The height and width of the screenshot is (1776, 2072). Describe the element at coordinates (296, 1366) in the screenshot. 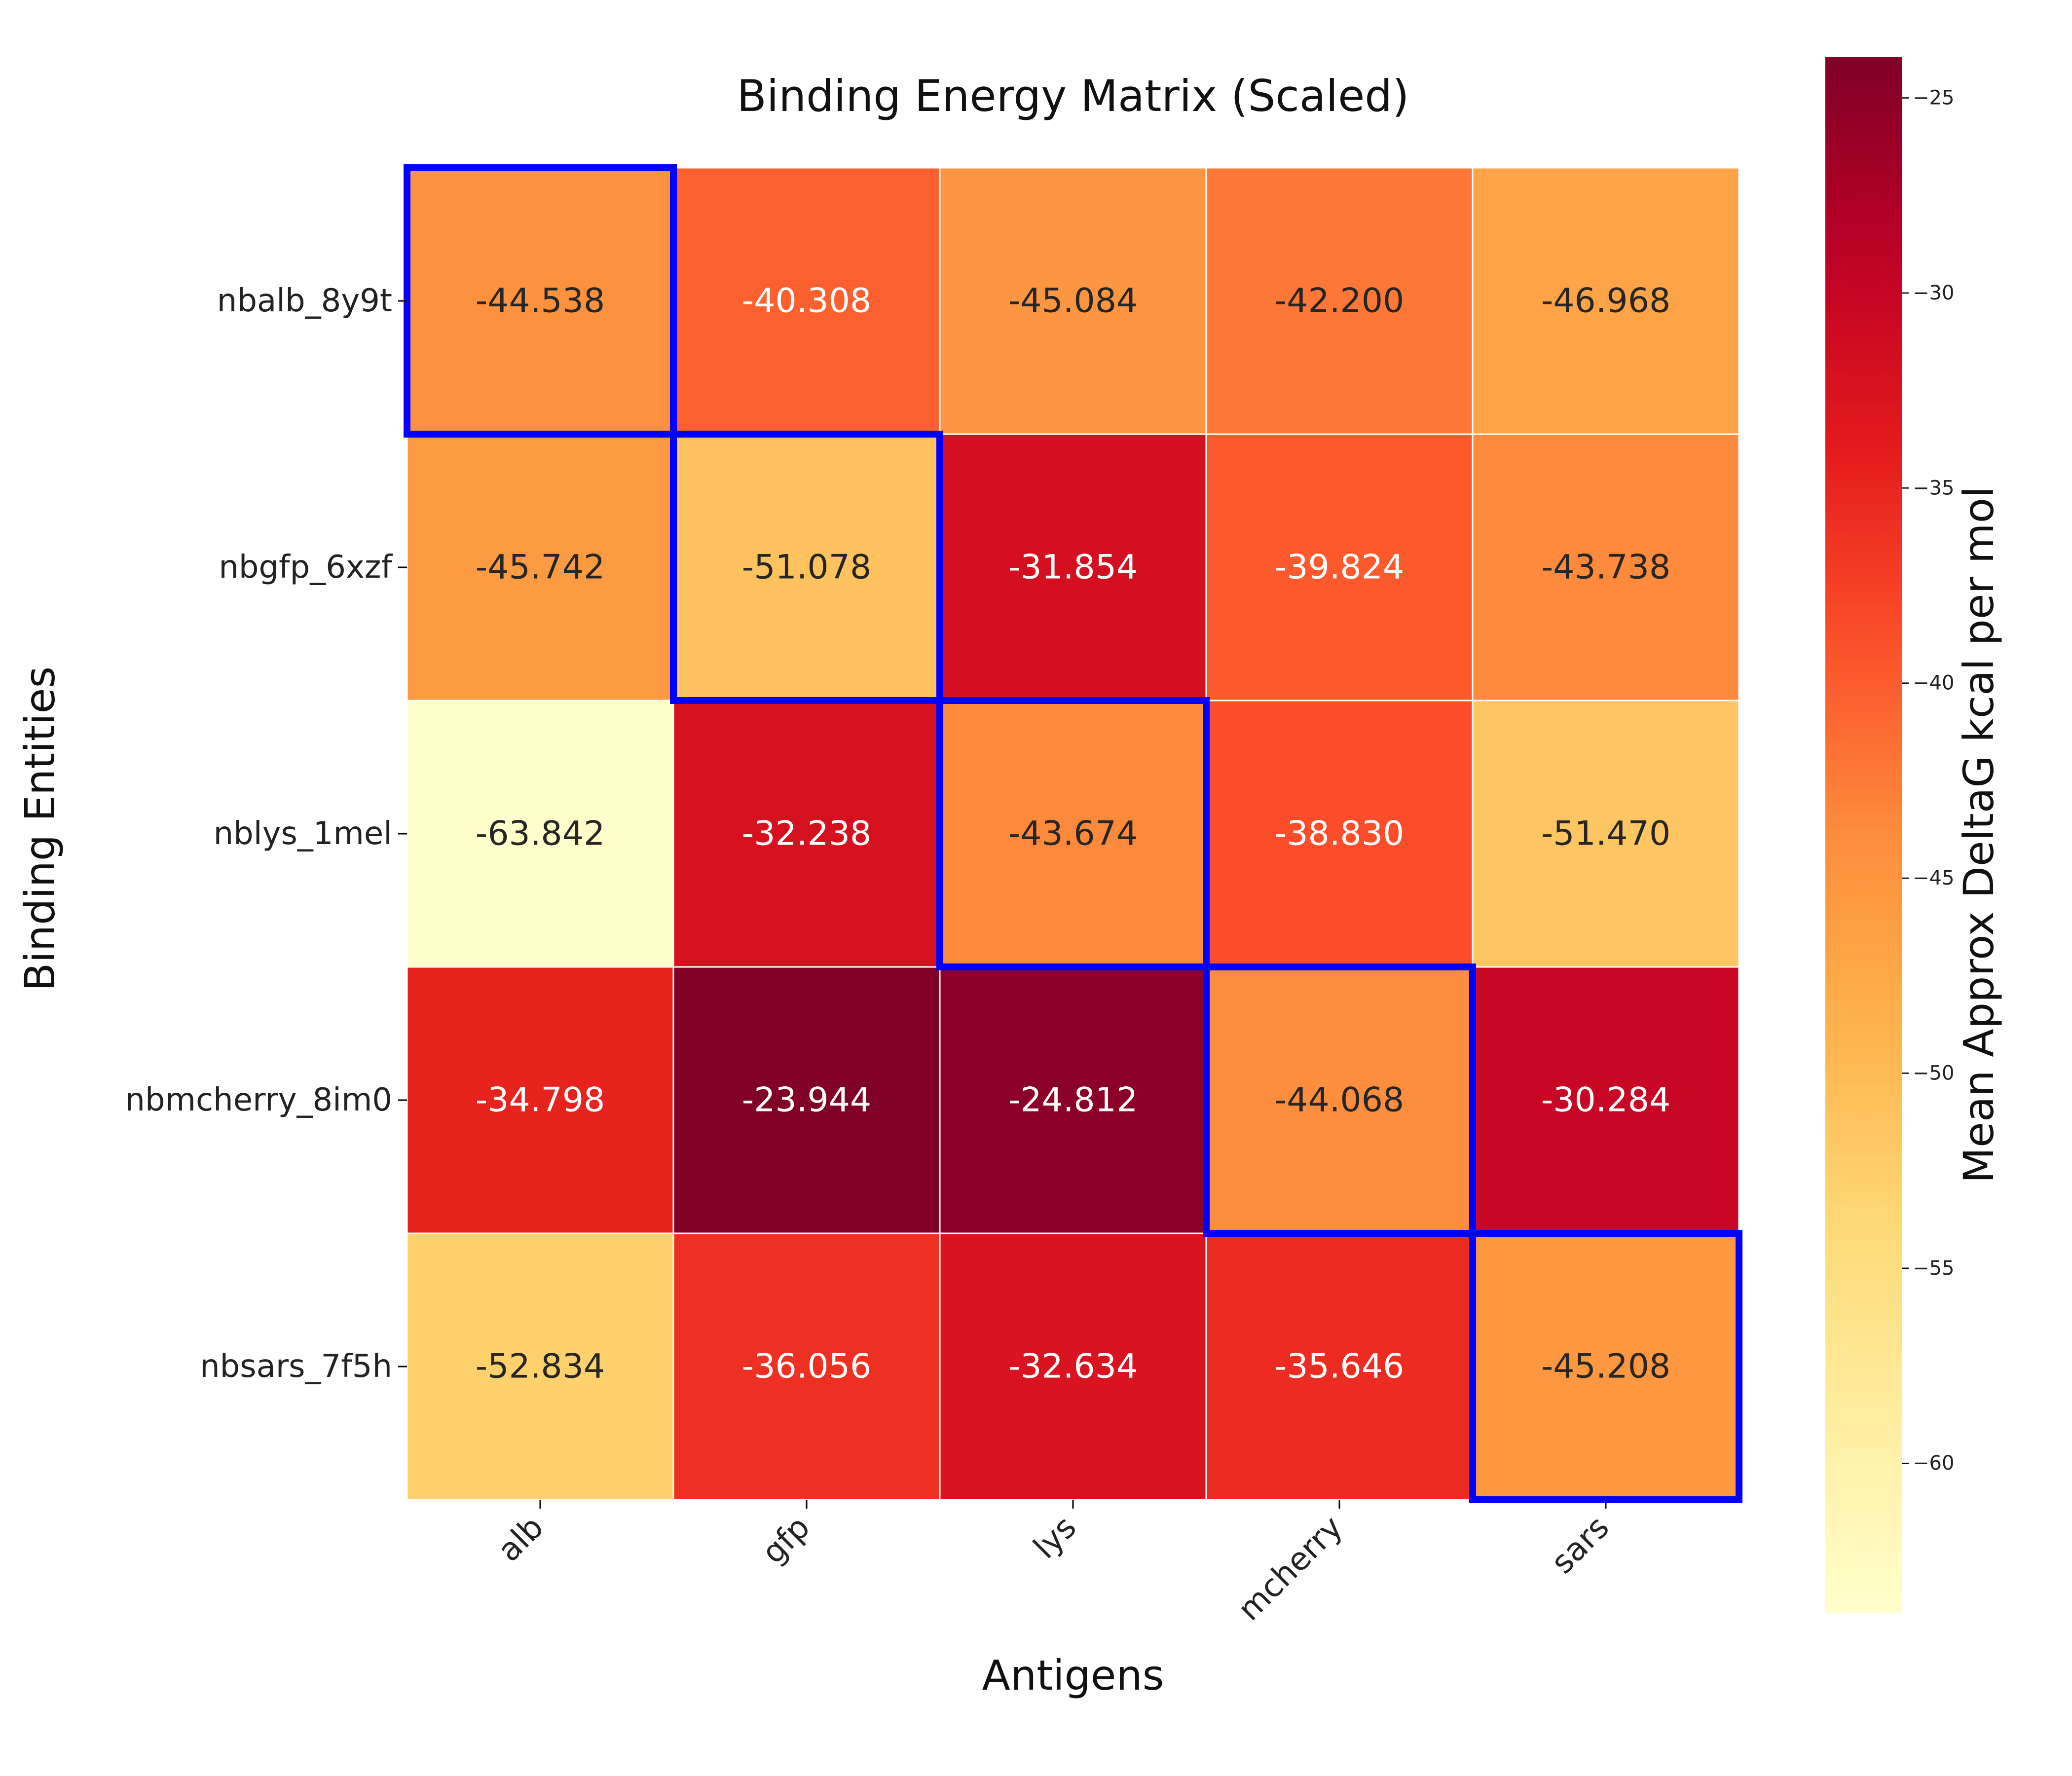

I see `y-tick-label: nbsars_7f5h` at that location.